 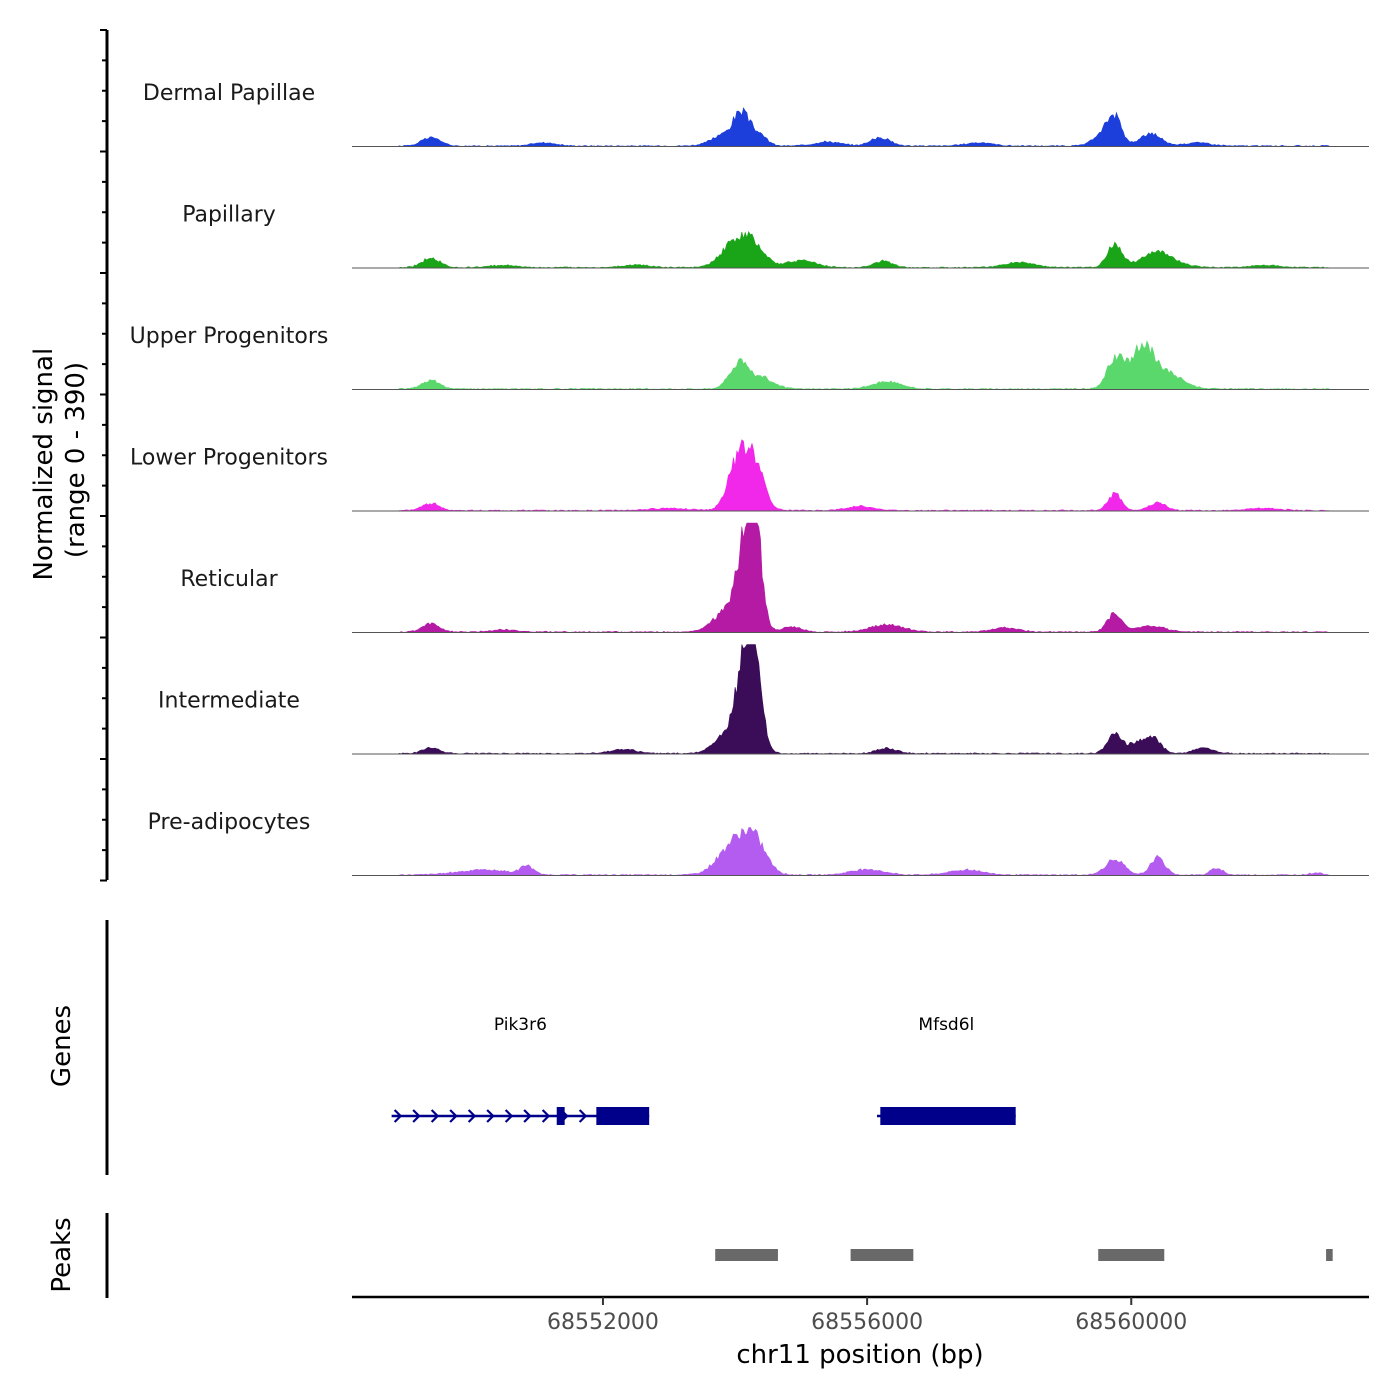 I want to click on peaks-track-title: Peaks, so click(x=62, y=1254).